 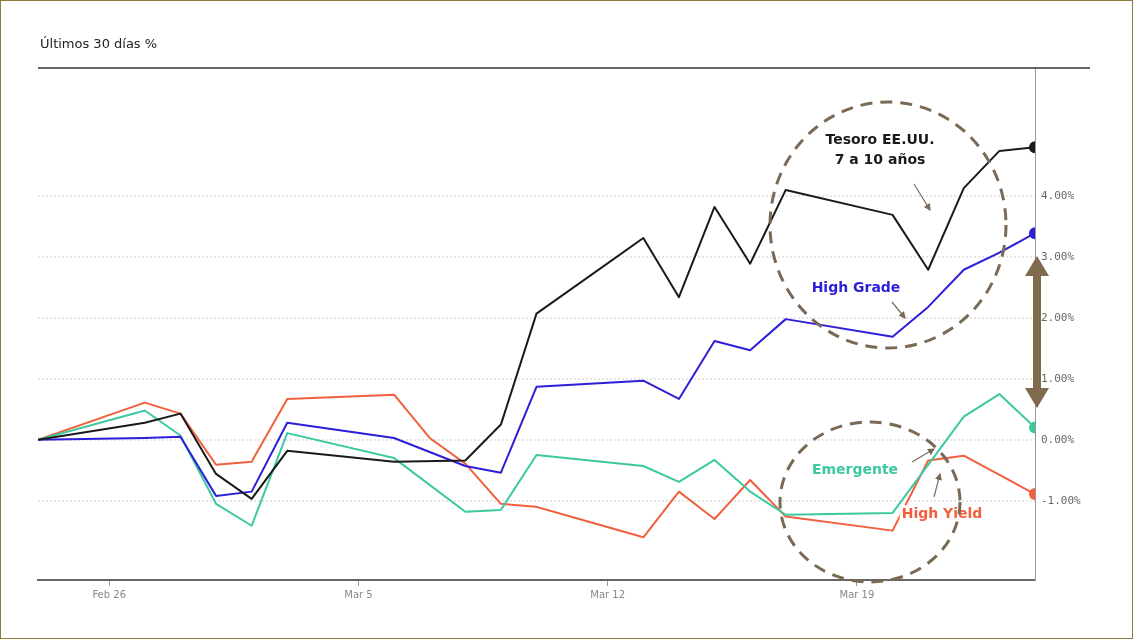 What do you see at coordinates (109, 594) in the screenshot?
I see `x-tick-label: Feb 26` at bounding box center [109, 594].